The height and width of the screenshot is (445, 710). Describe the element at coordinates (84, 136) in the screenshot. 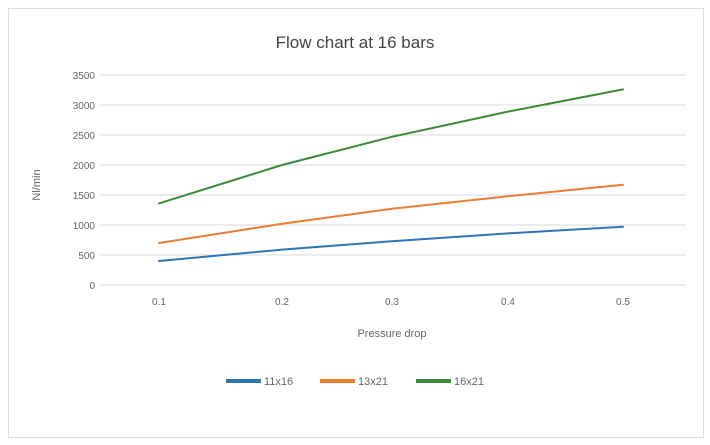

I see `y-tick-label: 2500` at that location.